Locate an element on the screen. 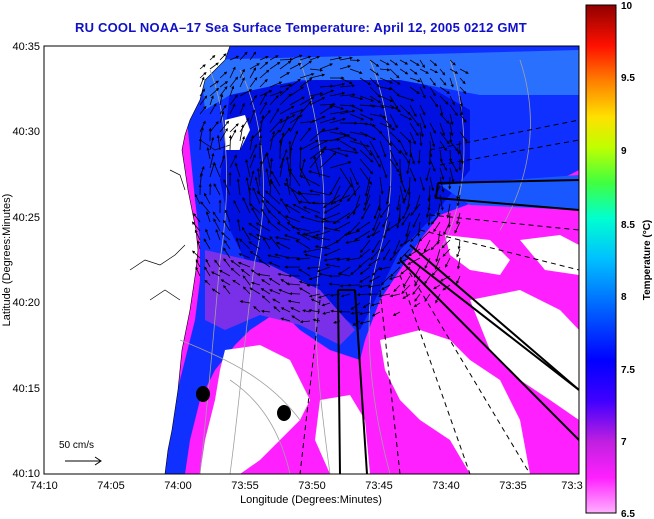  x-tick: 74:10 is located at coordinates (44, 486).